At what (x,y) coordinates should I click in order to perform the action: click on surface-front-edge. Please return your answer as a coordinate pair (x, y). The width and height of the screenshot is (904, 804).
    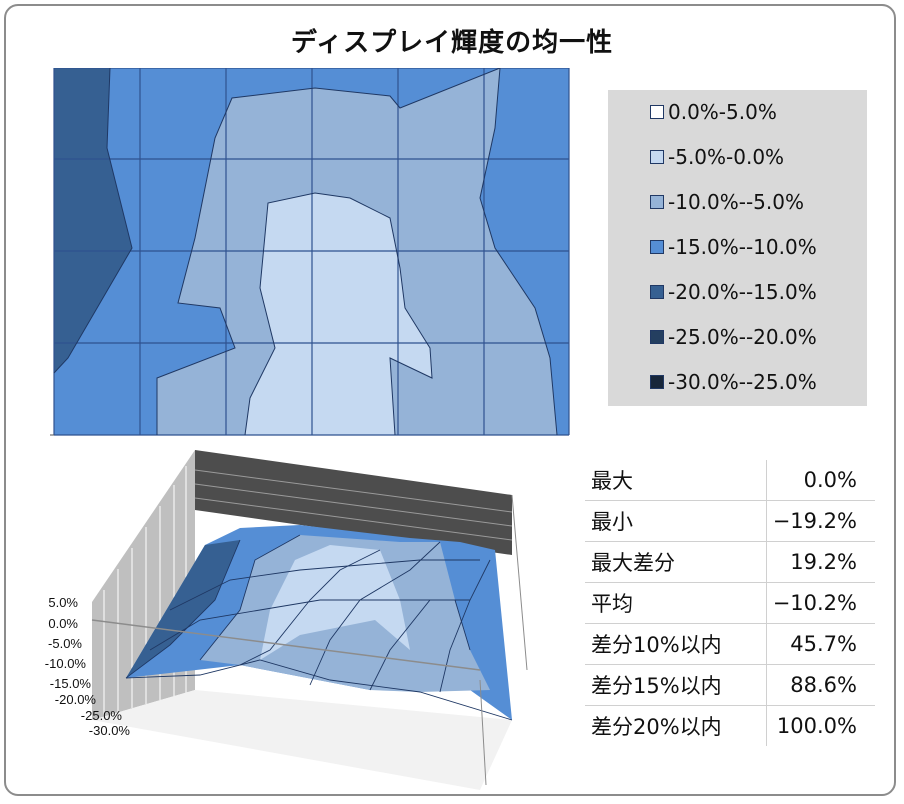
    Looking at the image, I should click on (483, 732).